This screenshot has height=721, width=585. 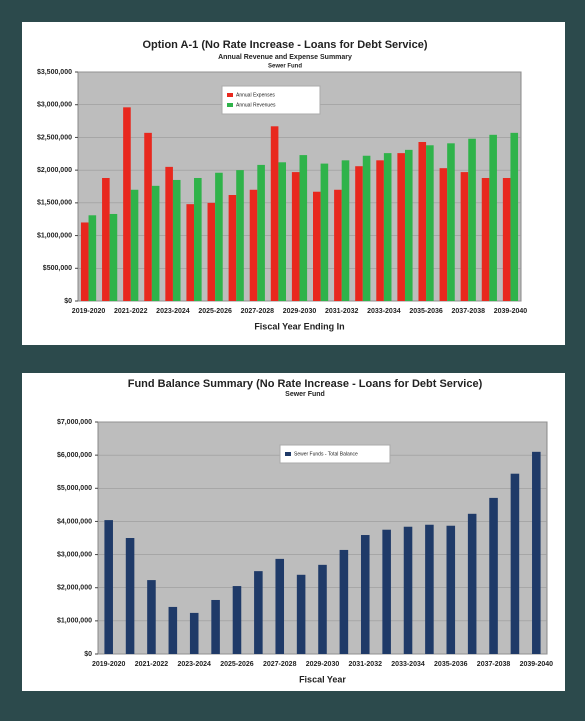 What do you see at coordinates (54, 137) in the screenshot?
I see `y-tick-label: $2,500,000` at bounding box center [54, 137].